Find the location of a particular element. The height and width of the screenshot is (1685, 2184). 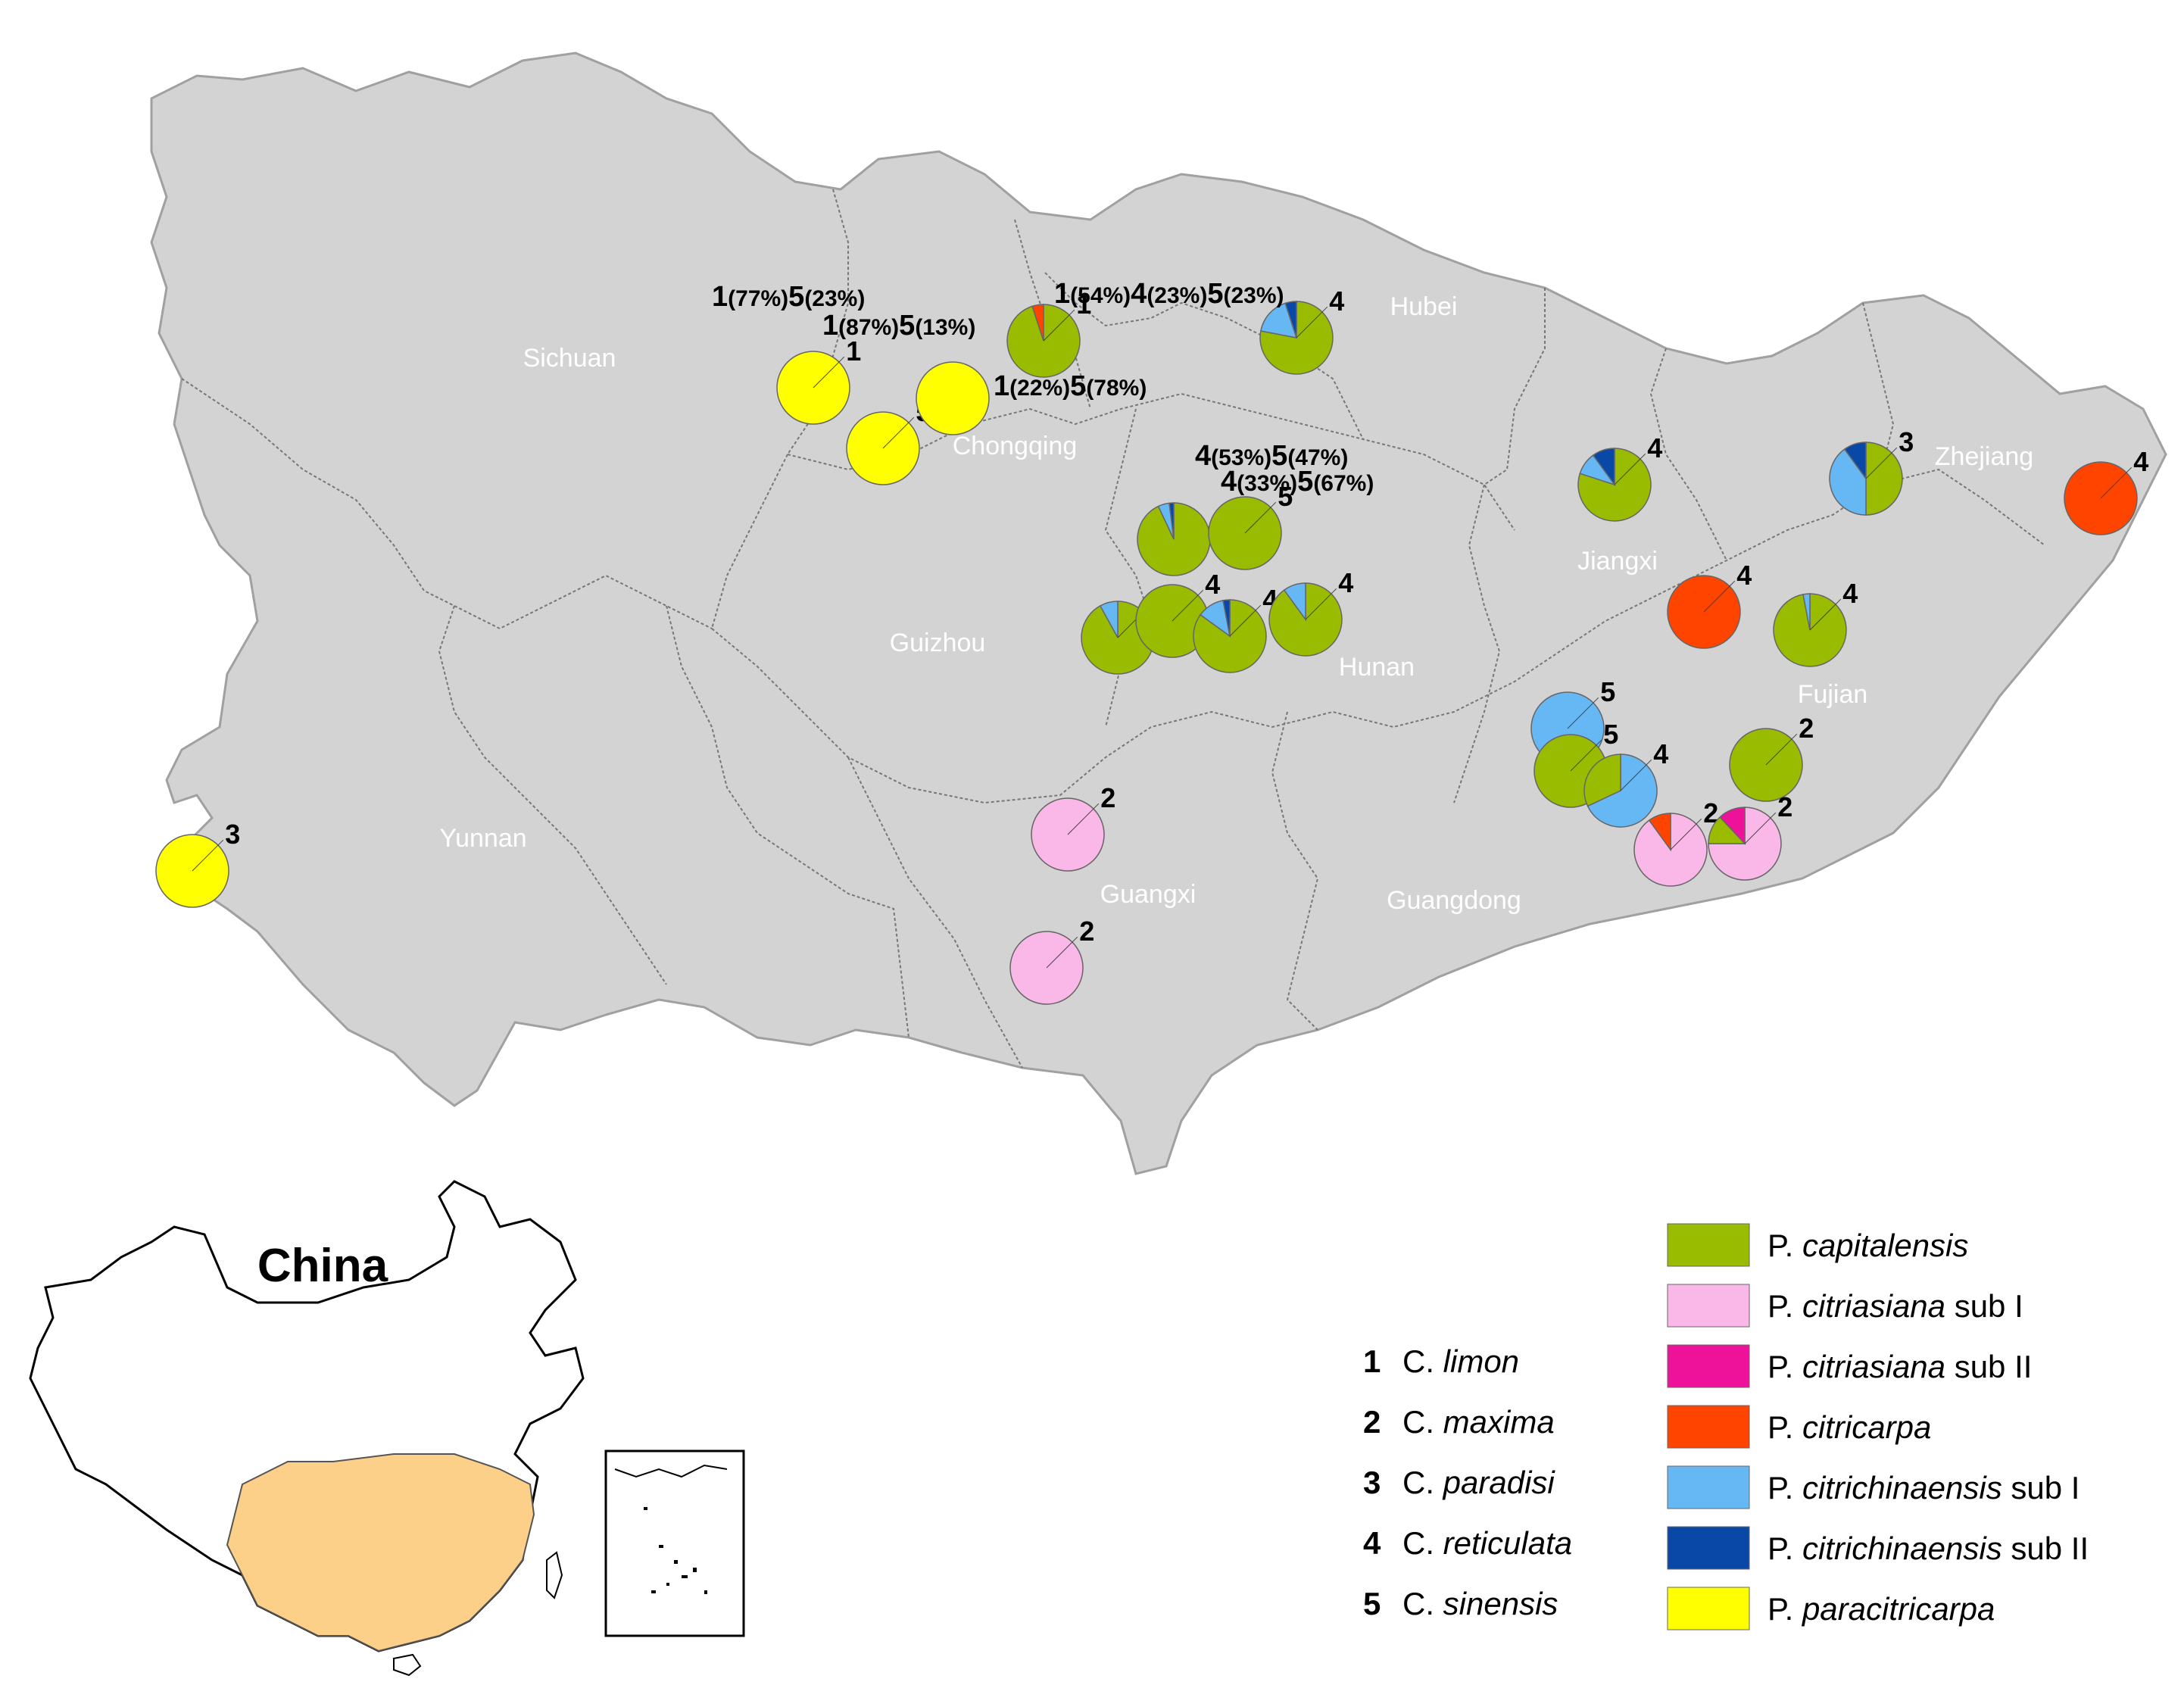

site-pie-zj1: 3 is located at coordinates (1871, 471).